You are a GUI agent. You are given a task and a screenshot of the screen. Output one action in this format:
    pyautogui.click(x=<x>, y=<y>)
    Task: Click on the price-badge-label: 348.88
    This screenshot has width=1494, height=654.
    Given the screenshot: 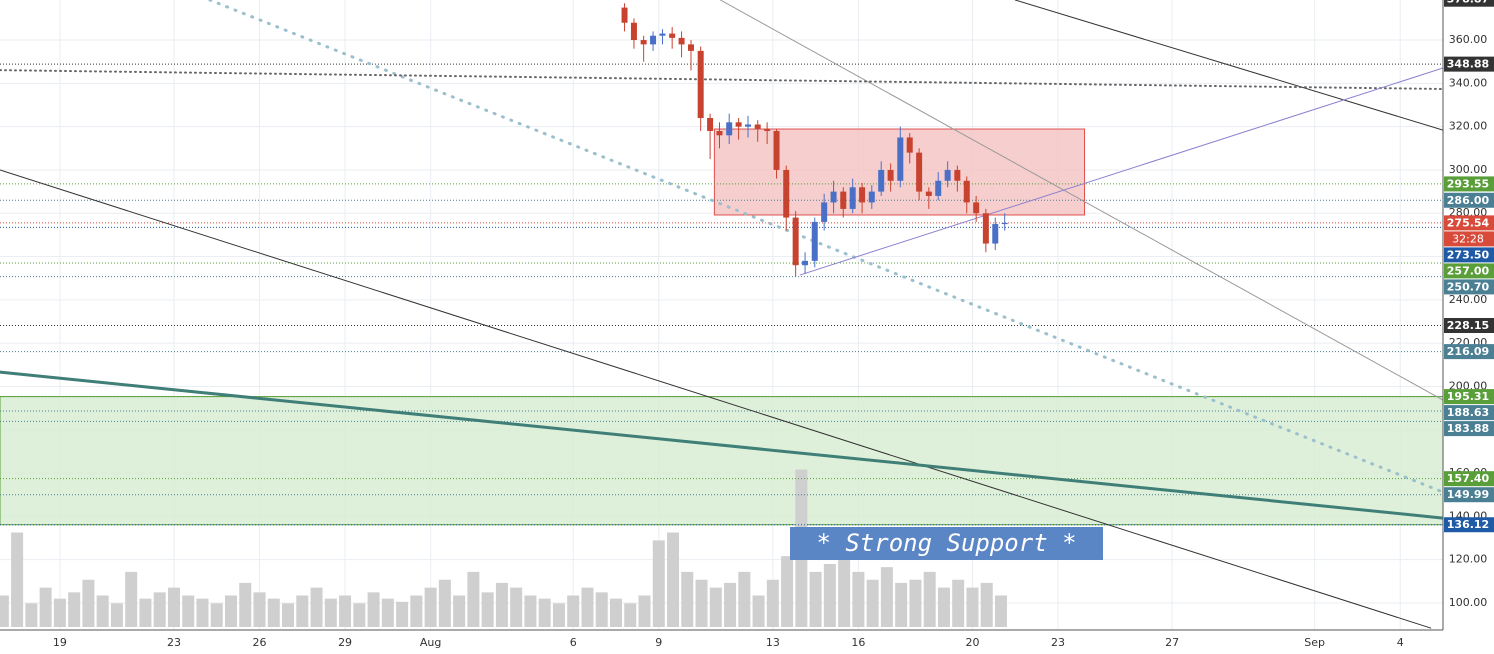 What is the action you would take?
    pyautogui.click(x=1468, y=64)
    